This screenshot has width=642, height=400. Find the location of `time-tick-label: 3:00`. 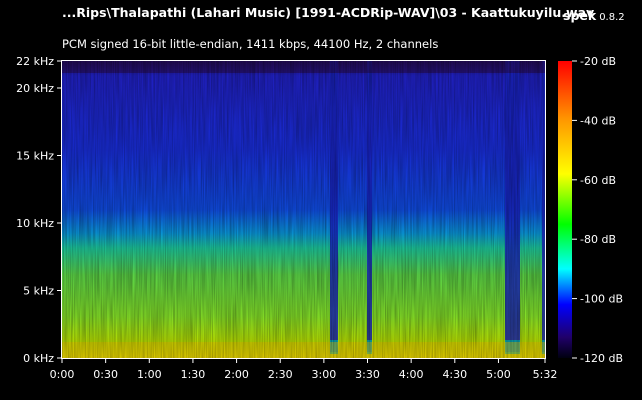

time-tick-label: 3:00 is located at coordinates (324, 374).